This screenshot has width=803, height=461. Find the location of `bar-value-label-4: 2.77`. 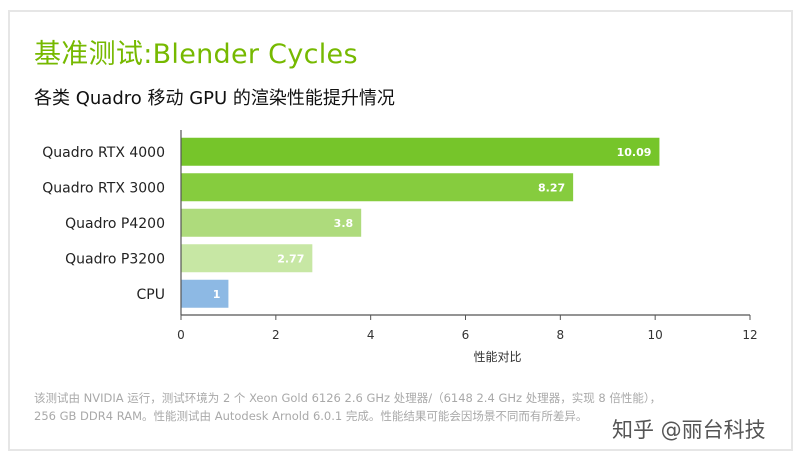

bar-value-label-4: 2.77 is located at coordinates (290, 258).